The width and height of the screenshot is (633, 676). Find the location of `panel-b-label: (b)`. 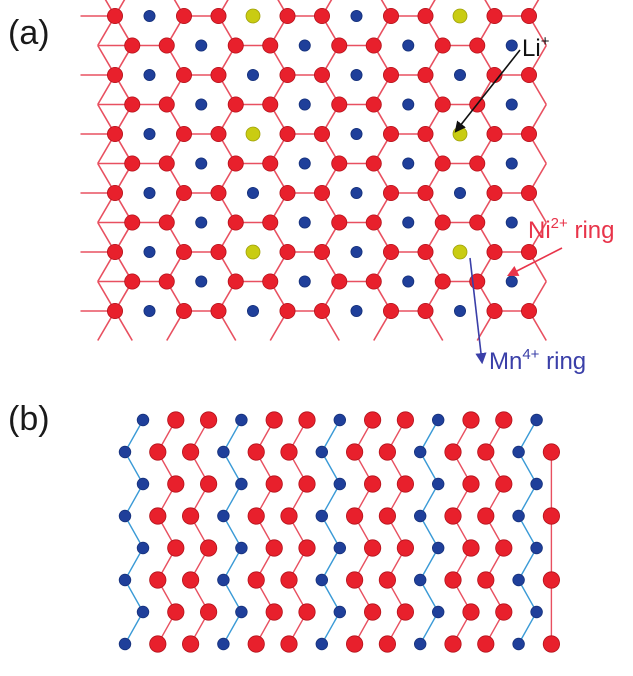

panel-b-label: (b) is located at coordinates (29, 419).